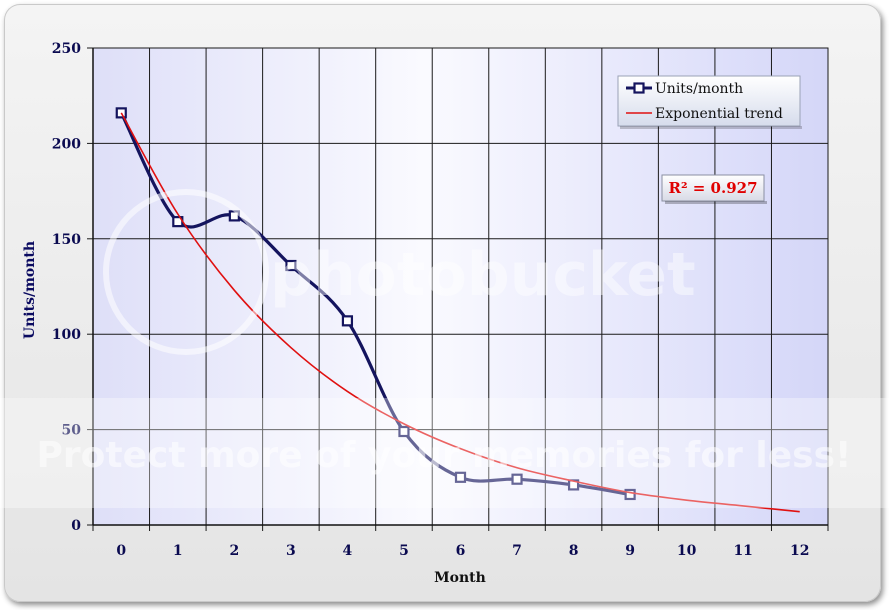 The image size is (889, 610). Describe the element at coordinates (444, 455) in the screenshot. I see `watermark-text: Protect more of your memories for less!` at that location.